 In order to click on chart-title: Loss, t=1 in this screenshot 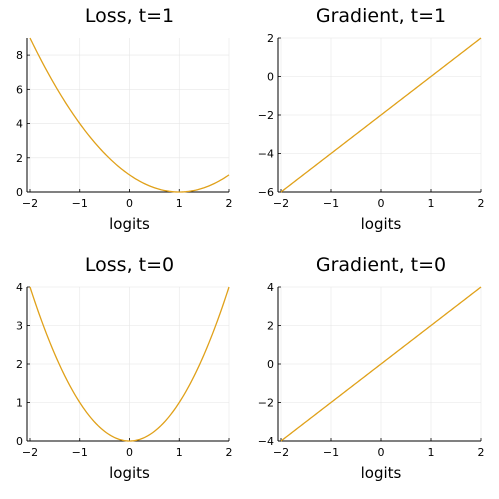, I will do `click(129, 16)`.